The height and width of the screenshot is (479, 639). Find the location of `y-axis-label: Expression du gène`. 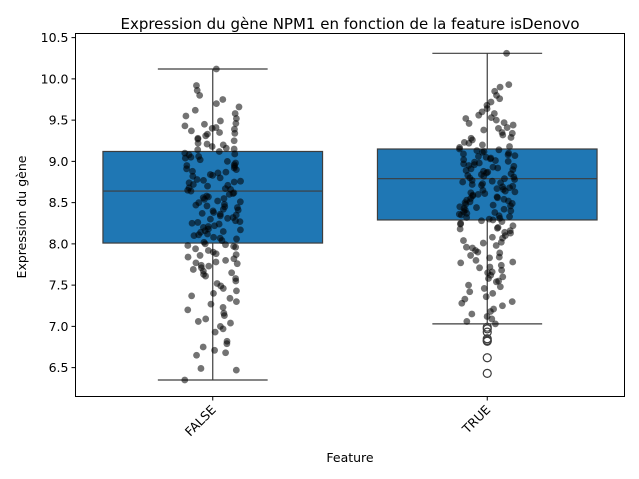

y-axis-label: Expression du gène is located at coordinates (21, 216).